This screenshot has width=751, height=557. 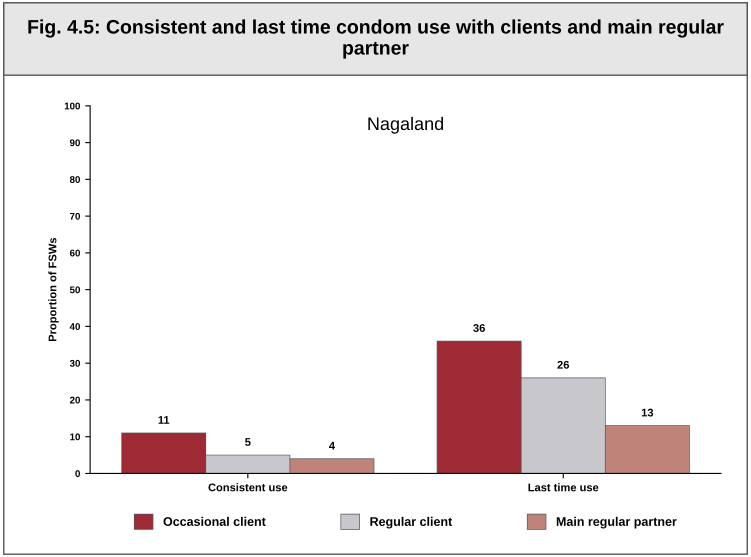 What do you see at coordinates (164, 420) in the screenshot?
I see `data-label: 11` at bounding box center [164, 420].